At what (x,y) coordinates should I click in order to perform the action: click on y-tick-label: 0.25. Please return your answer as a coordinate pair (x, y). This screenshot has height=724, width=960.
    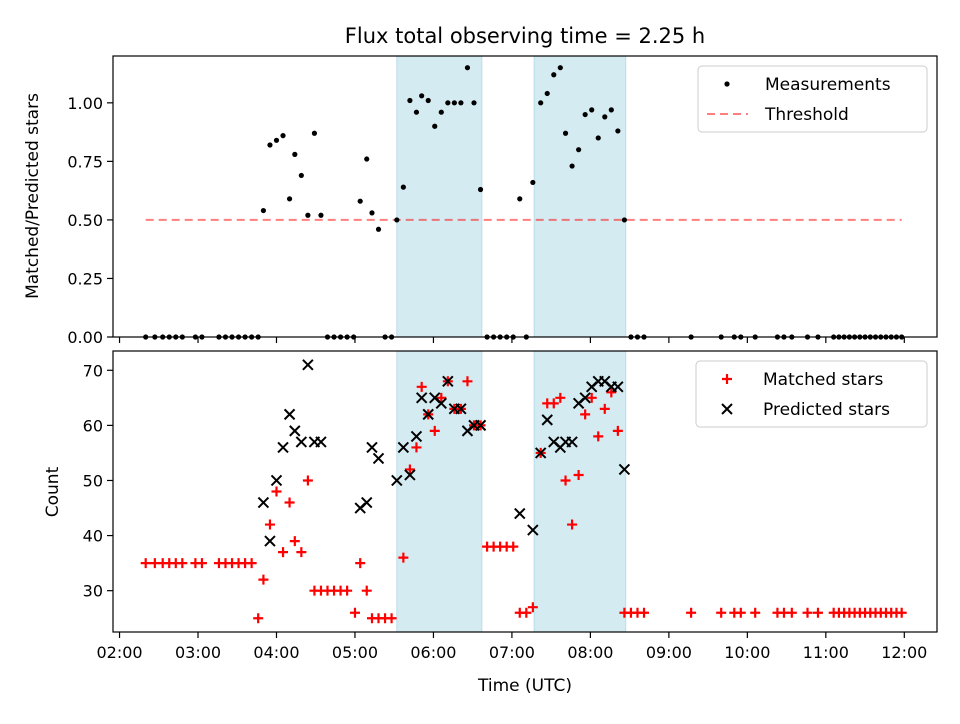
    Looking at the image, I should click on (85, 278).